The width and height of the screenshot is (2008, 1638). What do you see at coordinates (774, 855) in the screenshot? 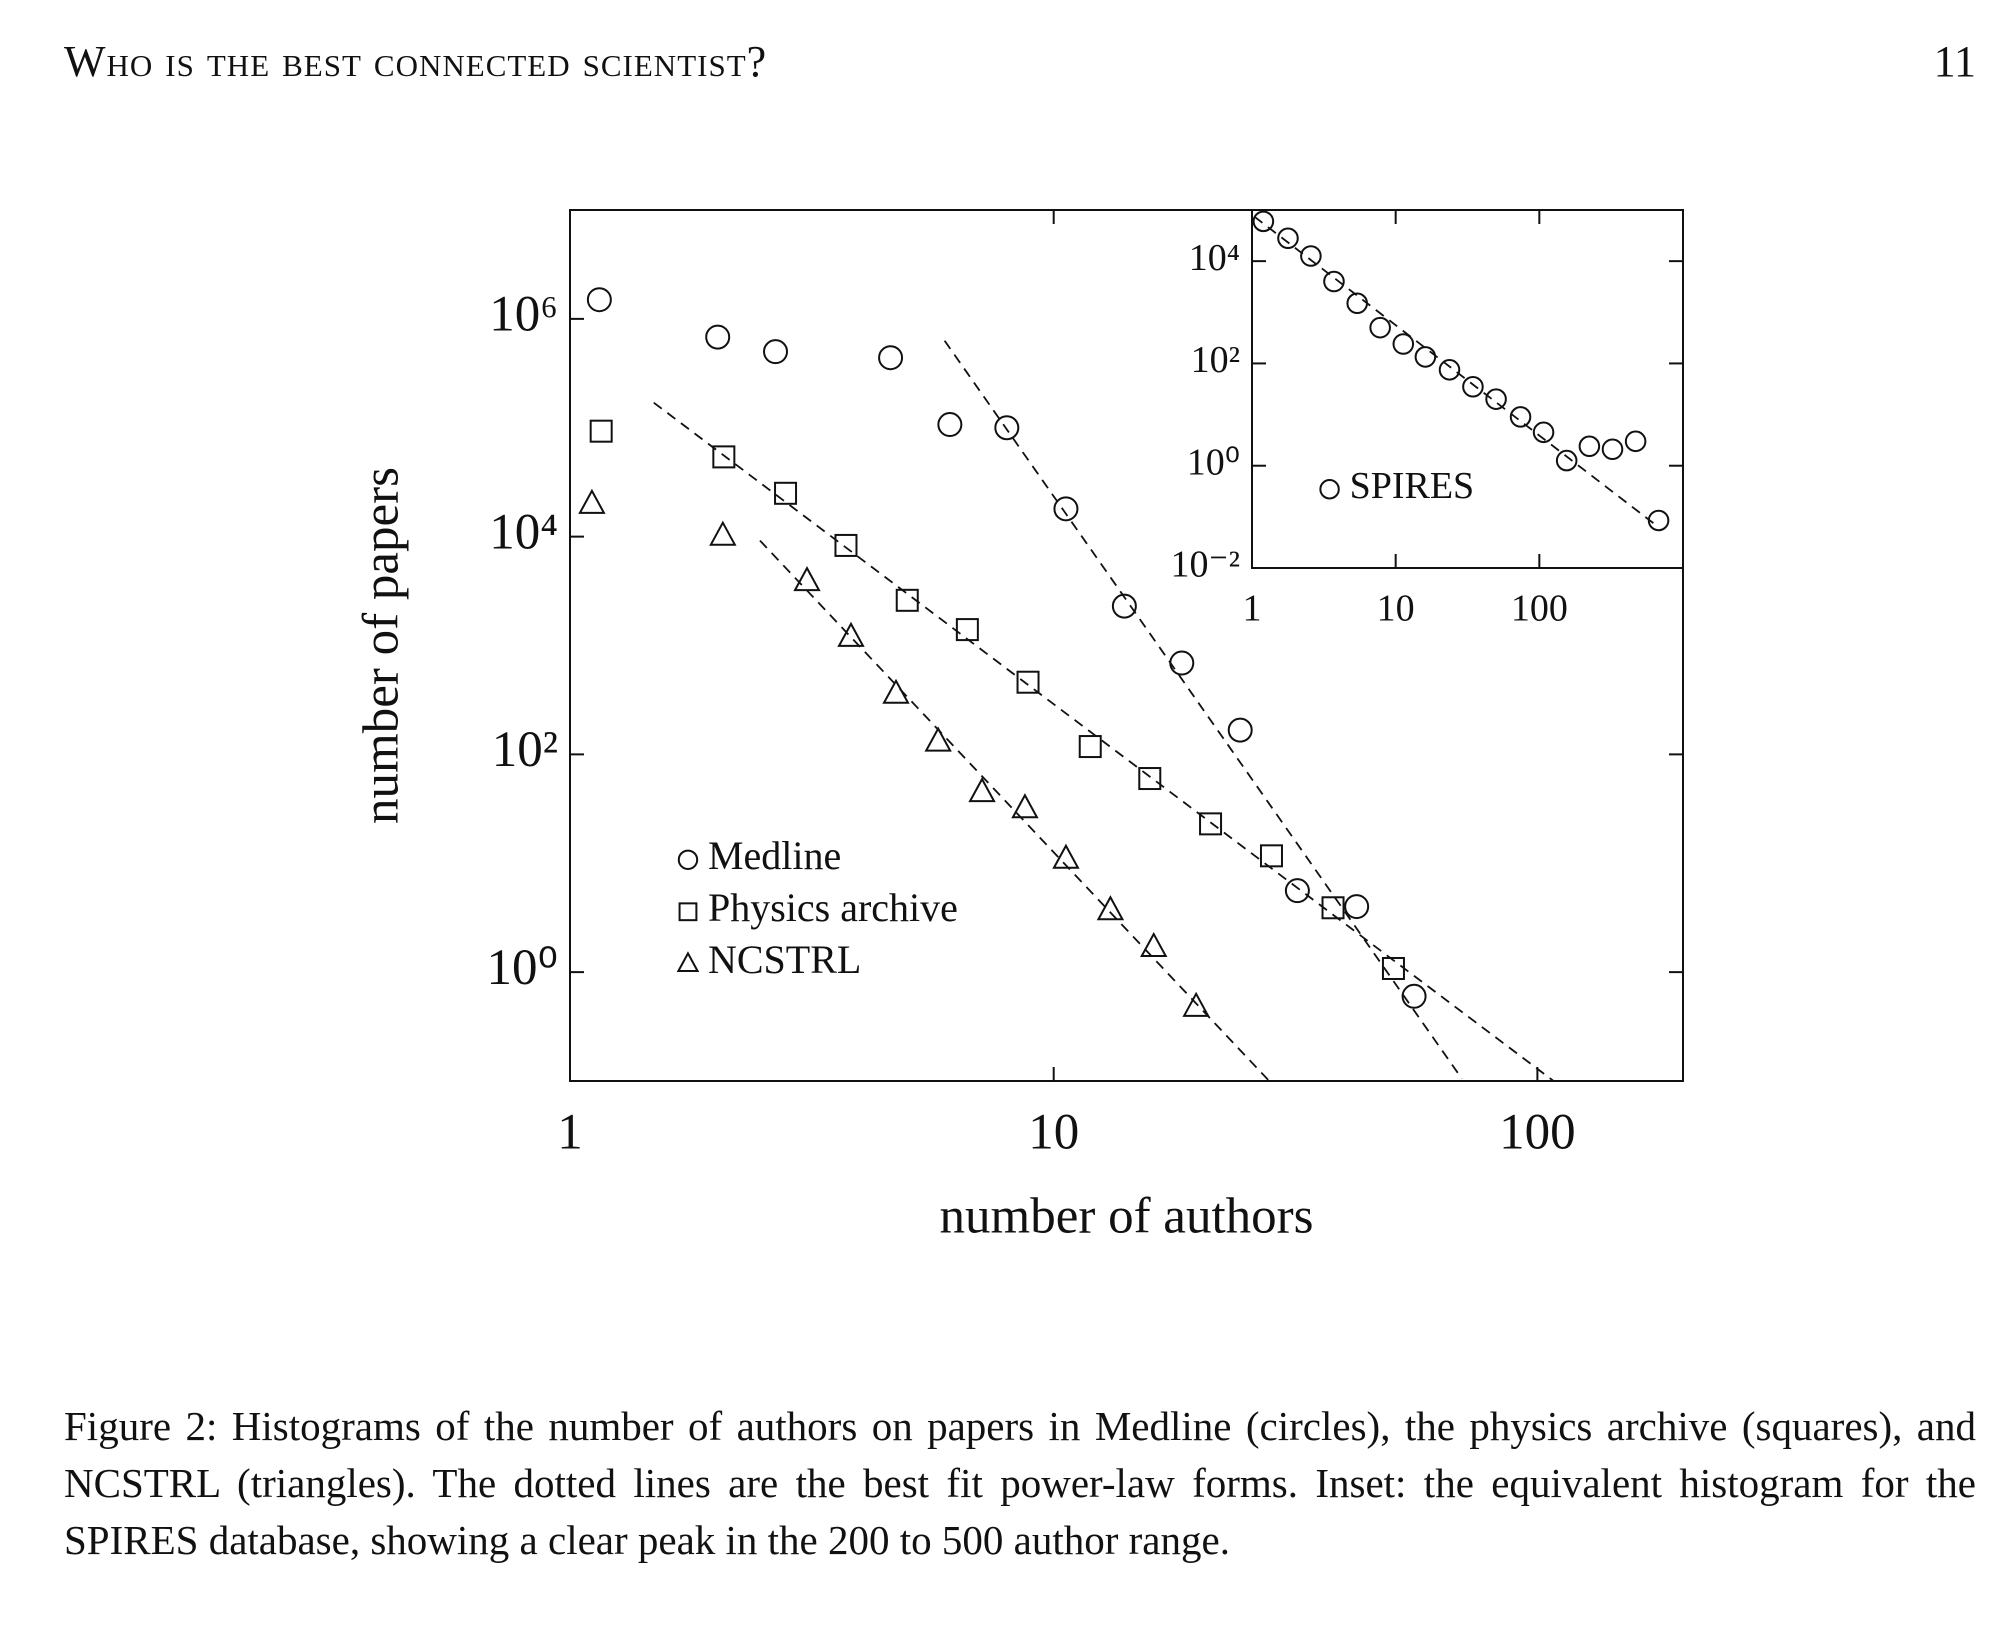
I see `legend-label: Medline` at bounding box center [774, 855].